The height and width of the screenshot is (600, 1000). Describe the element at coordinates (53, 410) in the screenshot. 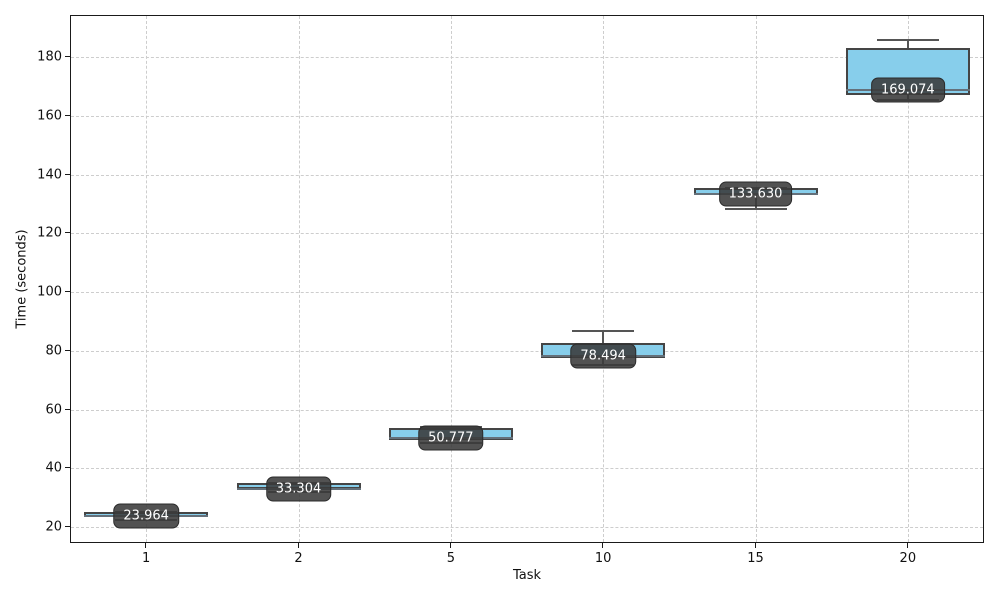

I see `y-tick-label: 60` at that location.